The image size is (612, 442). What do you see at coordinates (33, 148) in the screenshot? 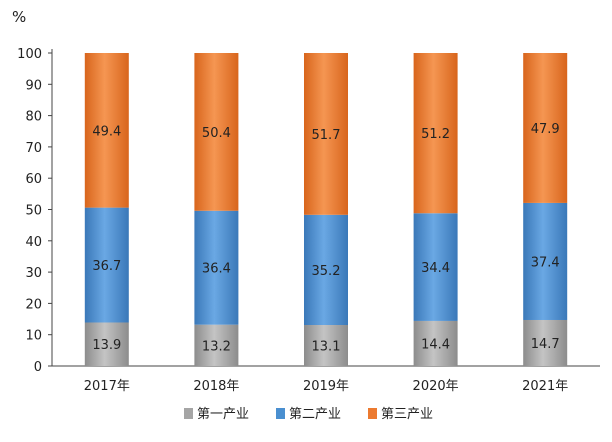
I see `y-tick-label: 70` at bounding box center [33, 148].